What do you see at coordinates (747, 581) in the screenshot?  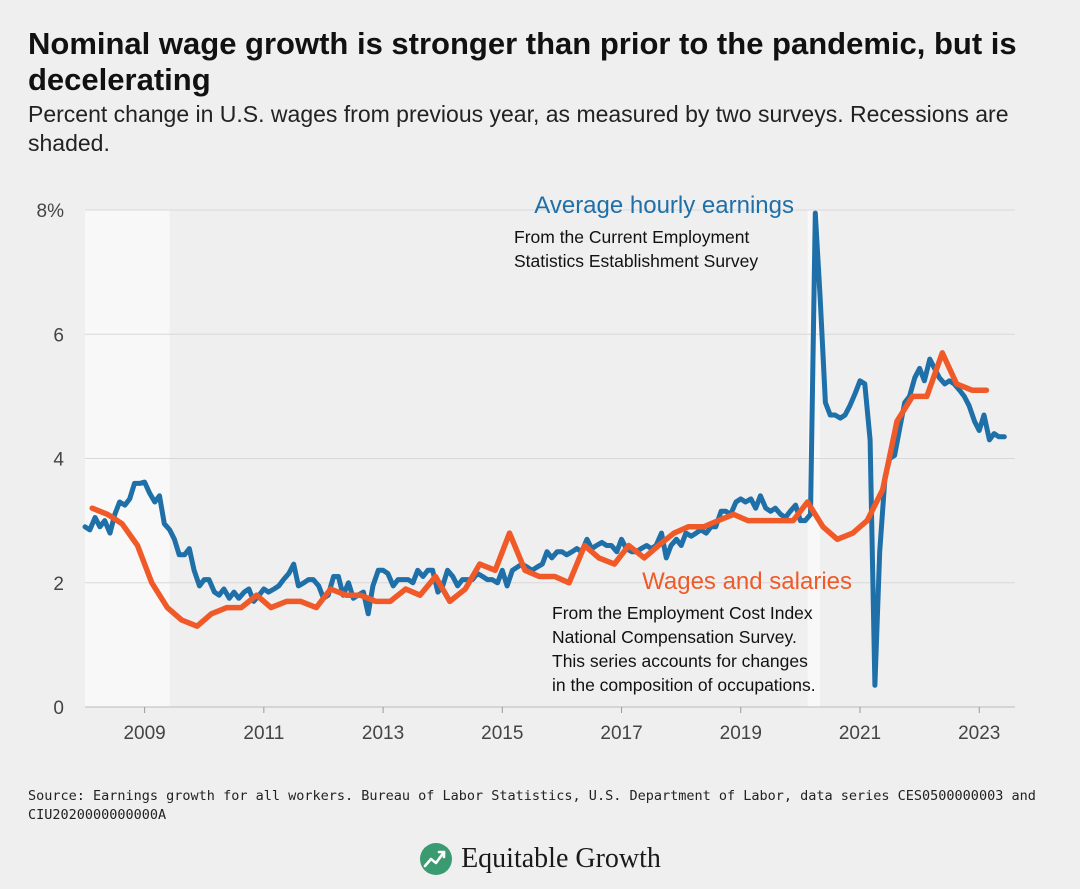 I see `series-label-wages-and-salaries: Wages and salaries` at bounding box center [747, 581].